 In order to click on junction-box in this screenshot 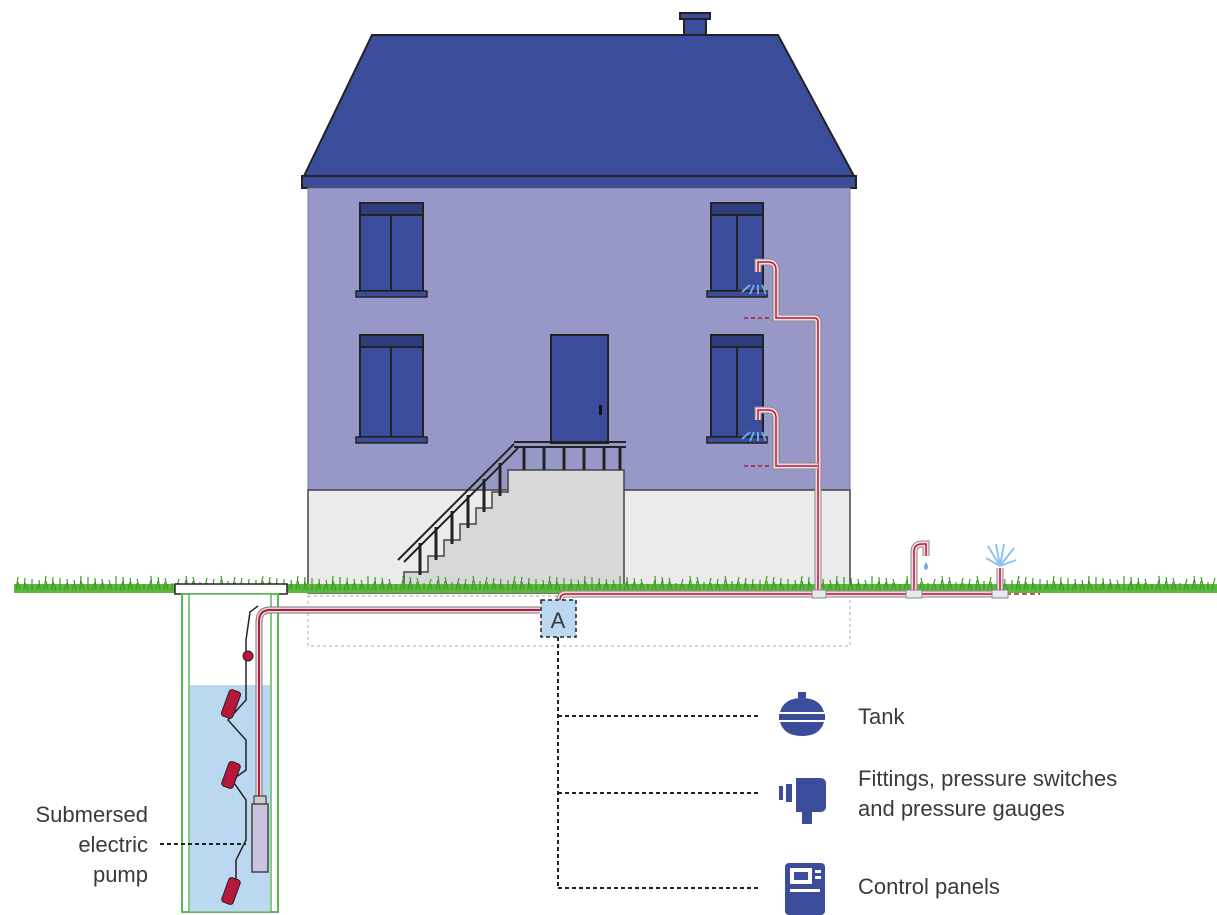, I will do `click(558, 618)`.